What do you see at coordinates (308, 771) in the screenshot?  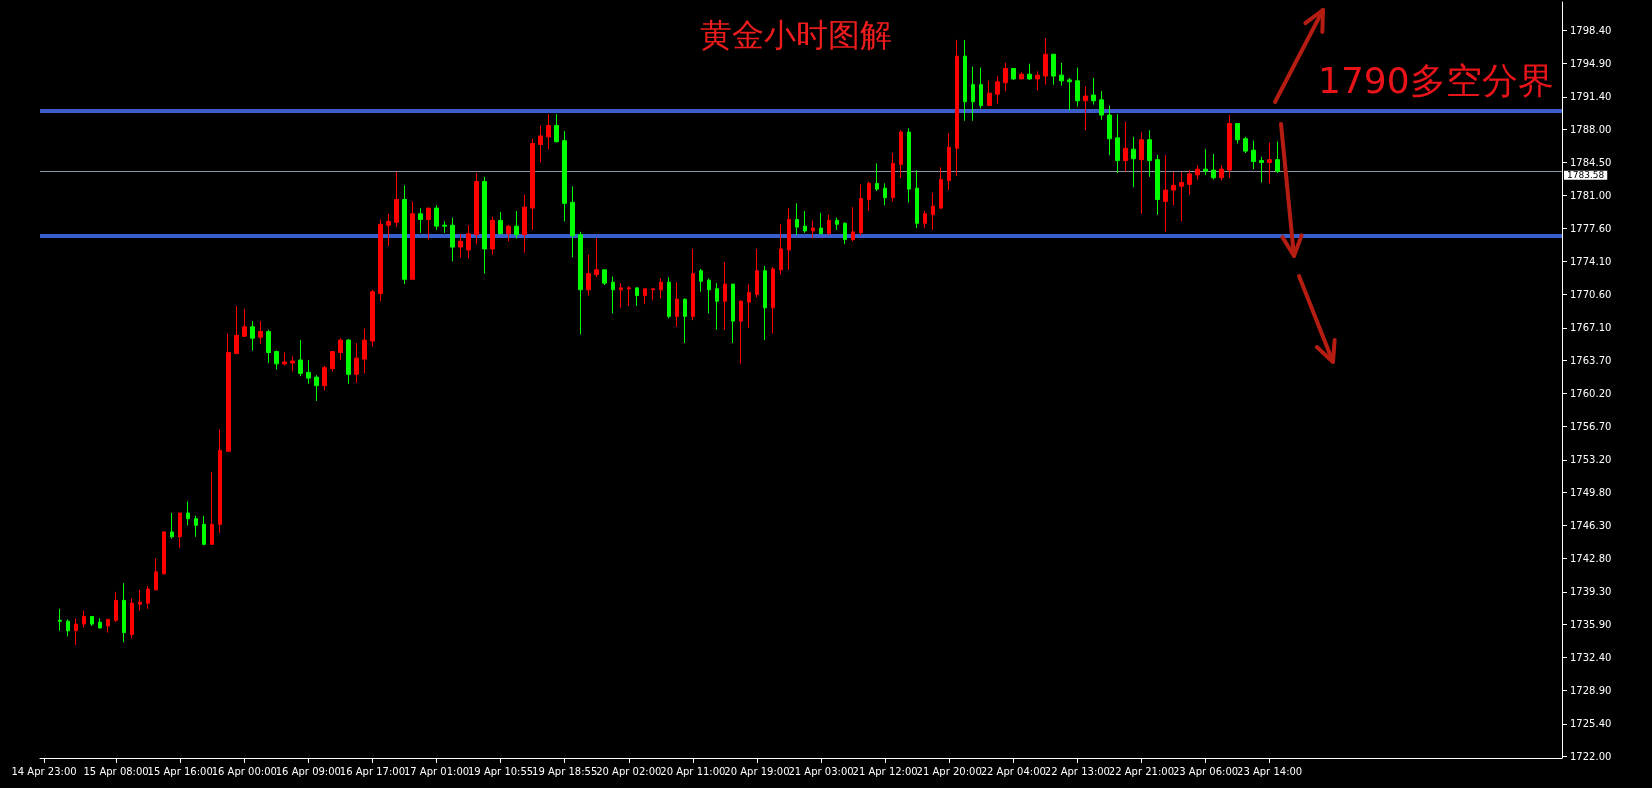 I see `x-tick-label: 16 Apr 09:00` at bounding box center [308, 771].